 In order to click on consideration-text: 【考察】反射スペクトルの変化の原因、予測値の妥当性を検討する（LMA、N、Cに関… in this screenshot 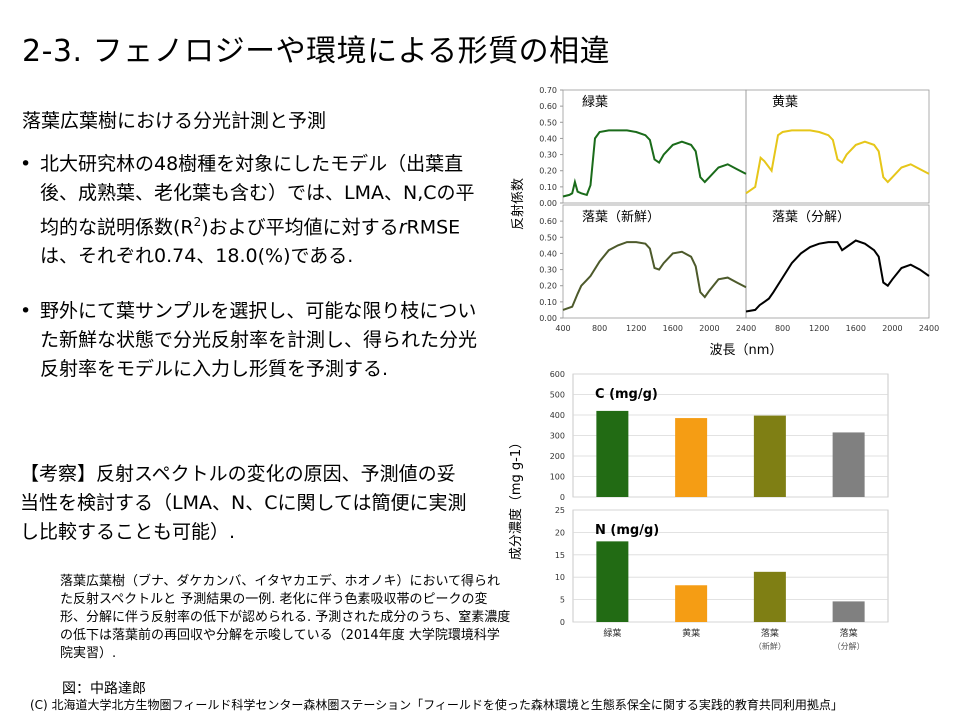, I will do `click(243, 503)`.